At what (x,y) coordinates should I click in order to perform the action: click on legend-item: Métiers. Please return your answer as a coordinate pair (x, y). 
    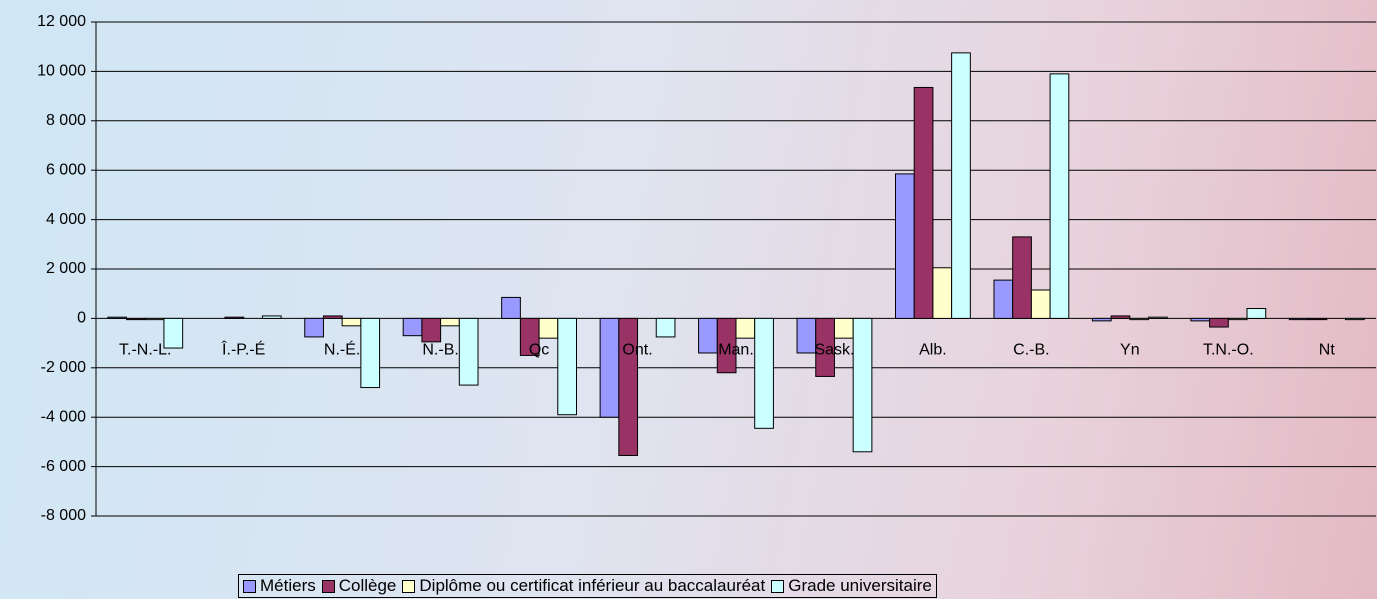
    Looking at the image, I should click on (279, 586).